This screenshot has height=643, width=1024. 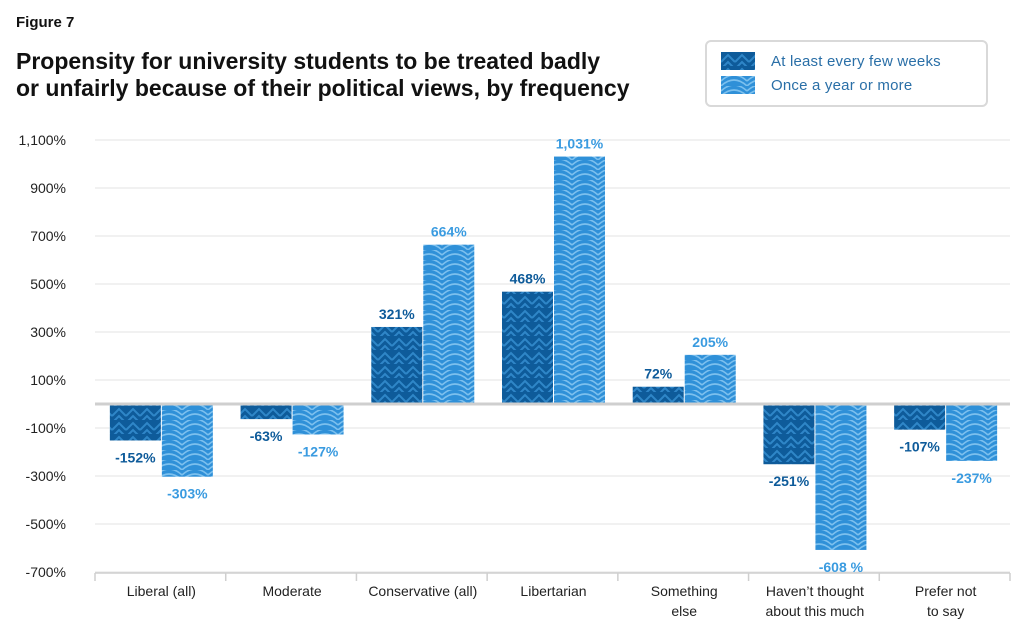 What do you see at coordinates (266, 436) in the screenshot?
I see `data-label-series-1: -63%` at bounding box center [266, 436].